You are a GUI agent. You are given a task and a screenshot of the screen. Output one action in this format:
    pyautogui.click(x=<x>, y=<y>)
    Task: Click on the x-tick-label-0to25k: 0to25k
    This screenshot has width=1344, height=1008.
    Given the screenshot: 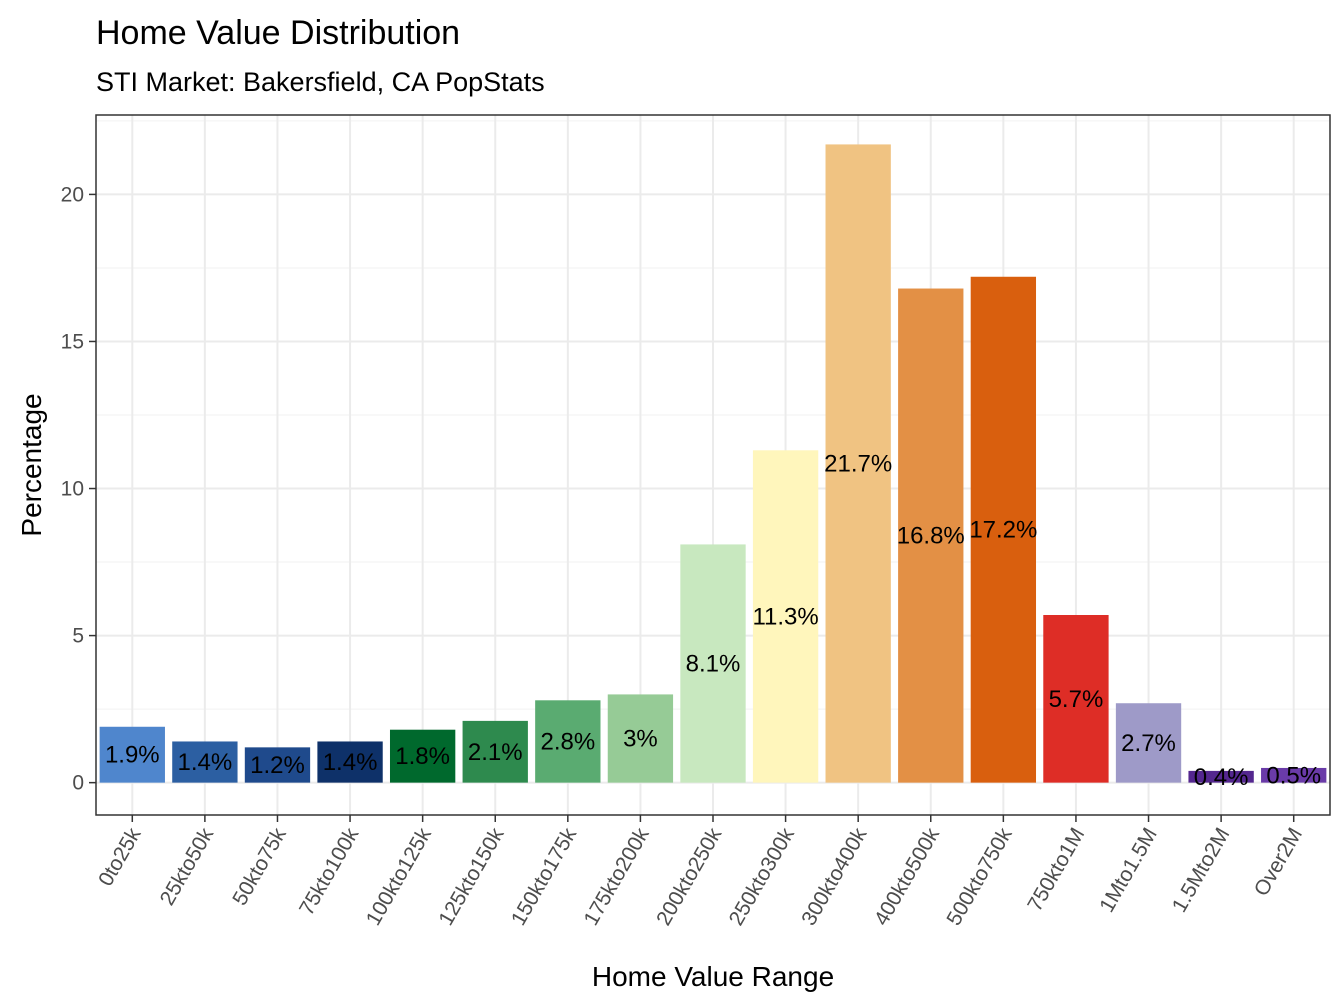 What is the action you would take?
    pyautogui.click(x=120, y=857)
    